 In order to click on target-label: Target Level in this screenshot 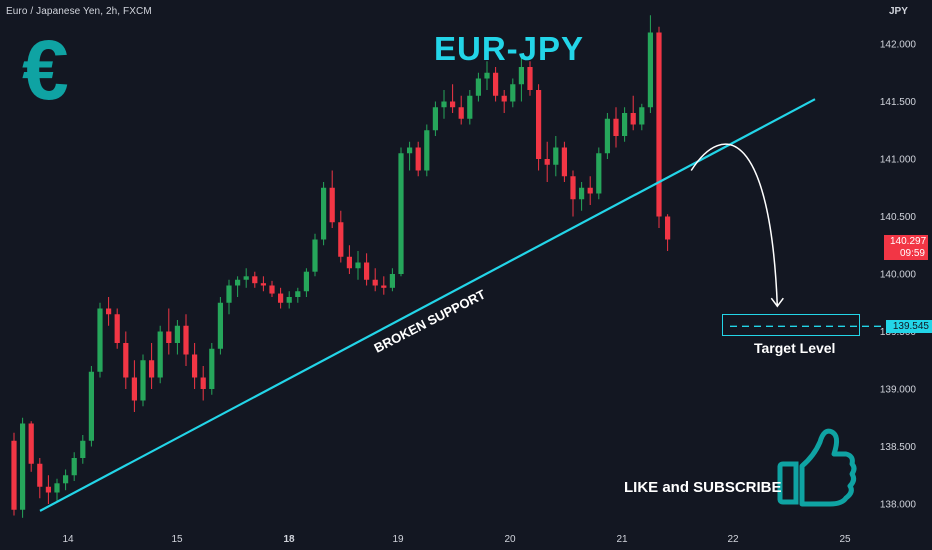, I will do `click(795, 348)`.